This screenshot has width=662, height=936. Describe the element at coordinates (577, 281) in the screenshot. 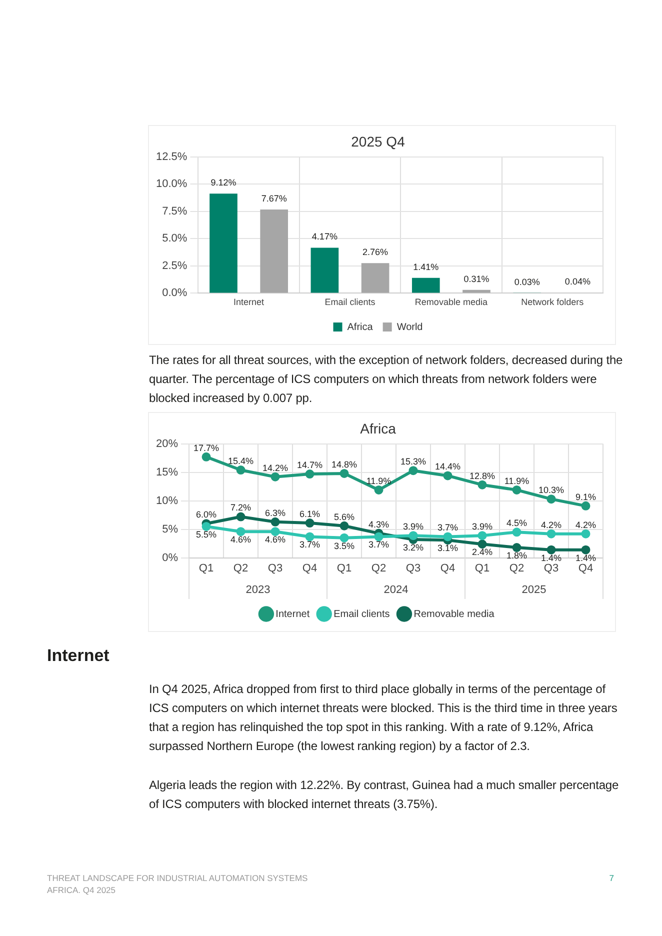

I see `data-label: 0.04%` at that location.